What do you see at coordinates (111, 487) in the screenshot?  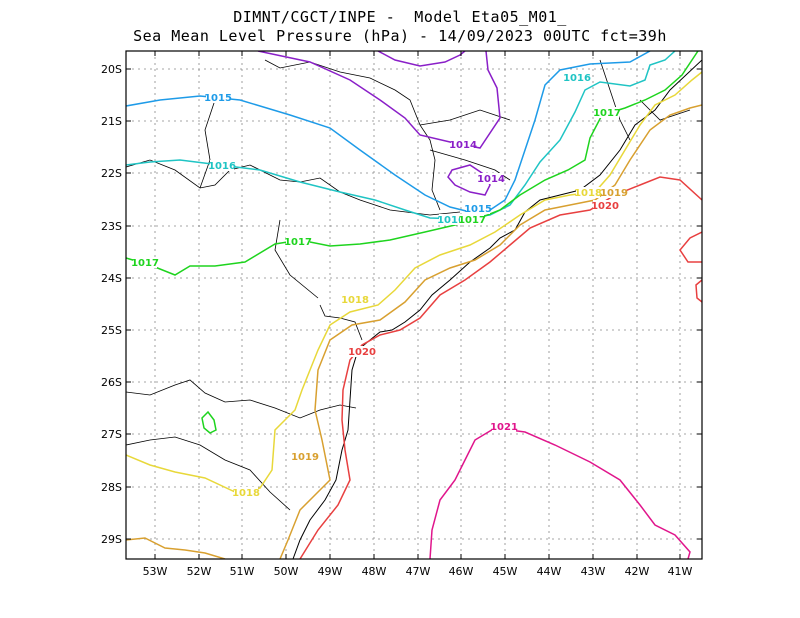 I see `lat-label: 28S` at bounding box center [111, 487].